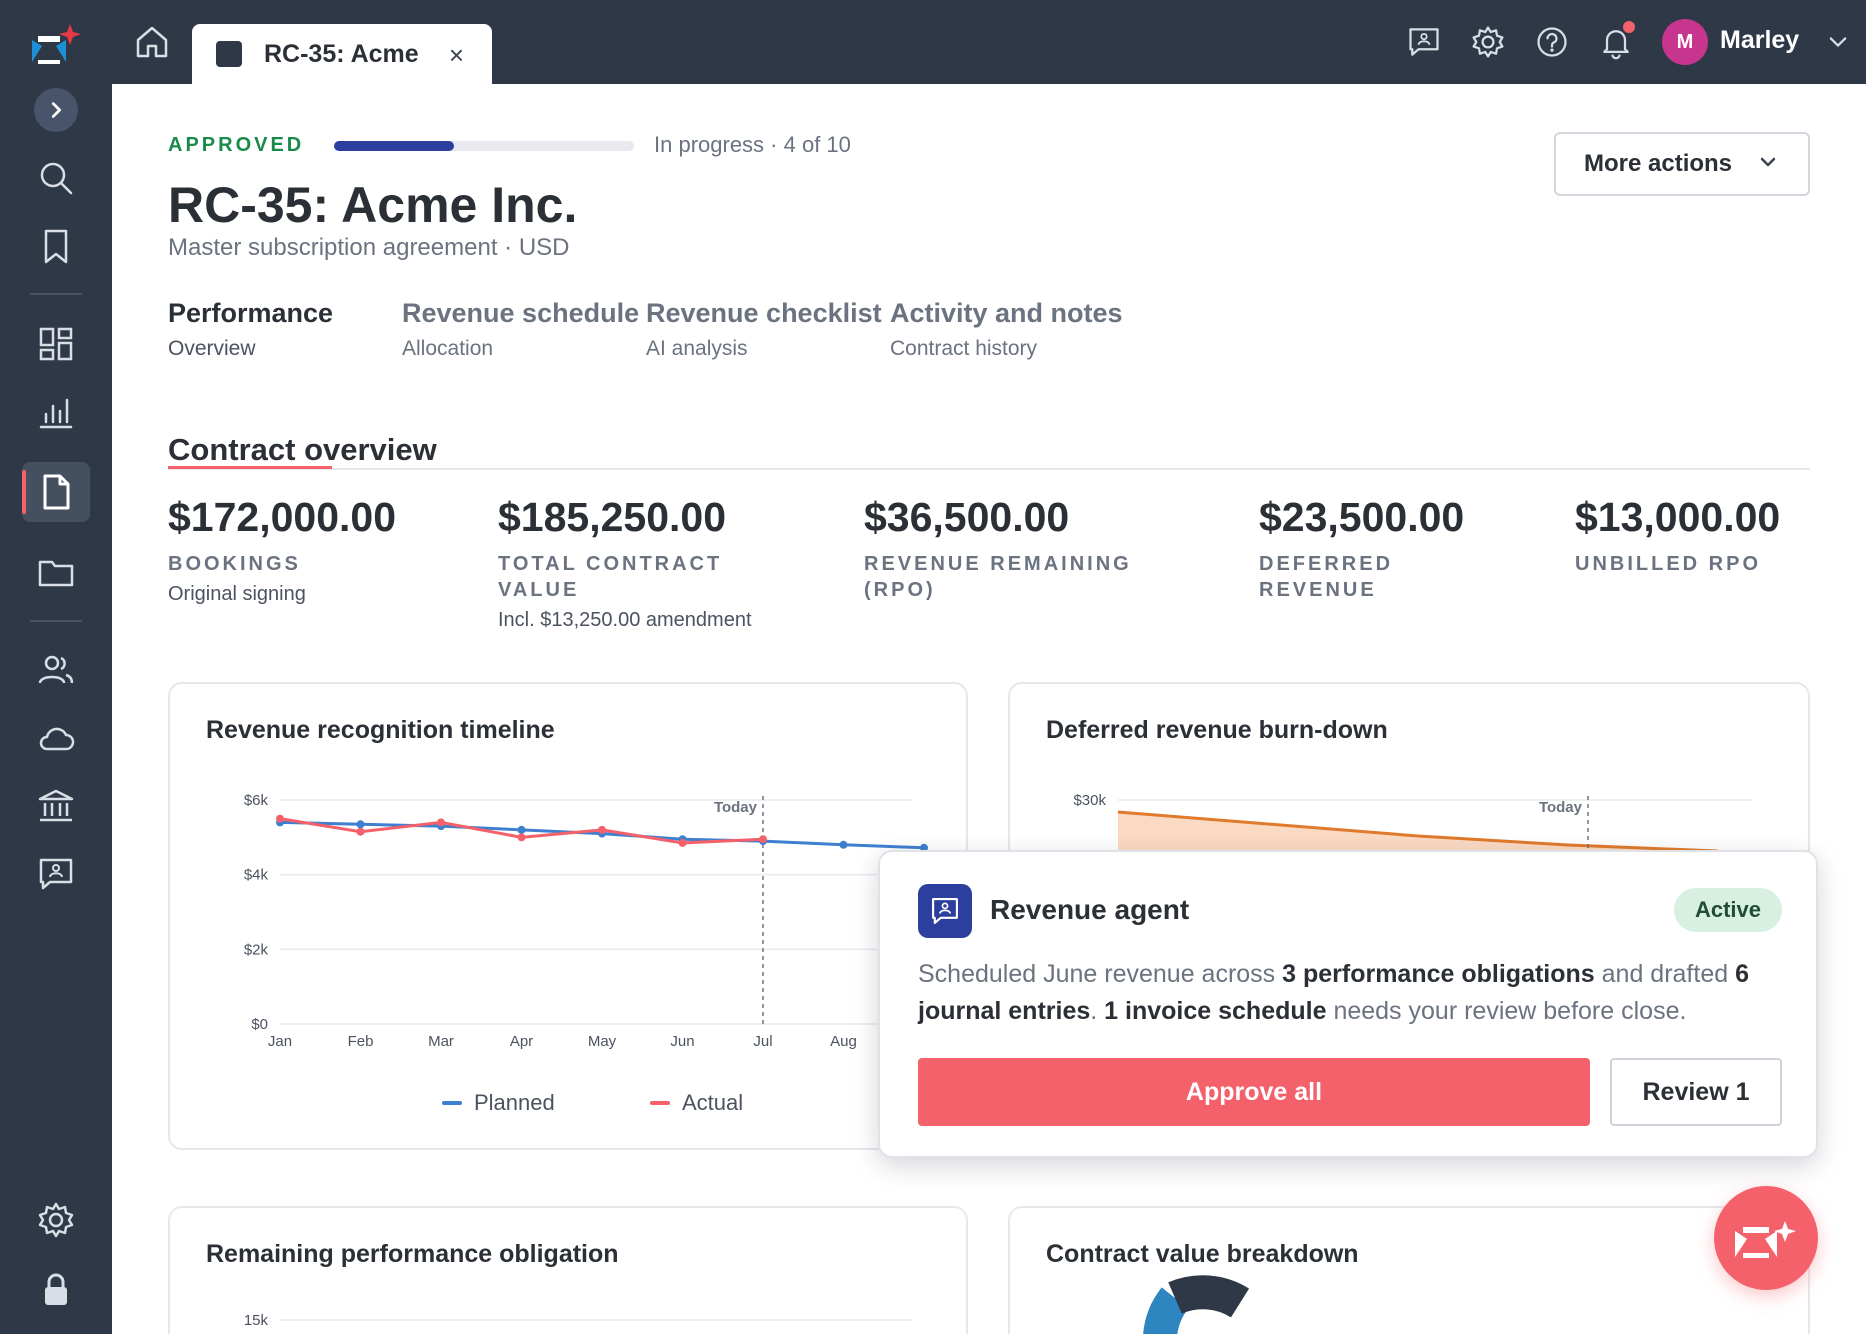 This screenshot has height=1334, width=1866. I want to click on document-icon, so click(56, 492).